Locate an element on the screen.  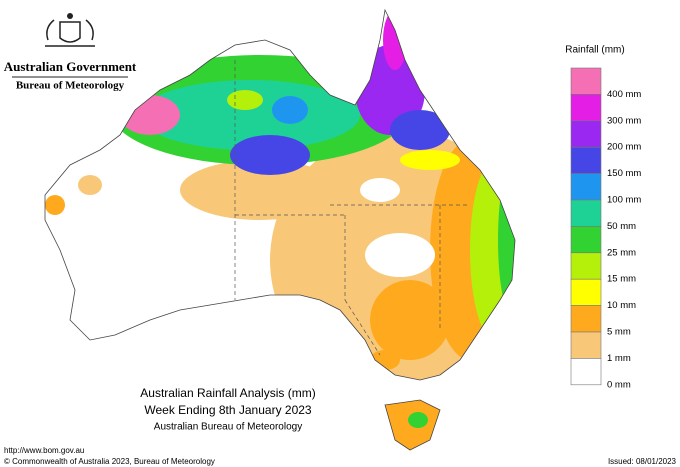
caption-line: Week Ending 8th January 2023 is located at coordinates (228, 410).